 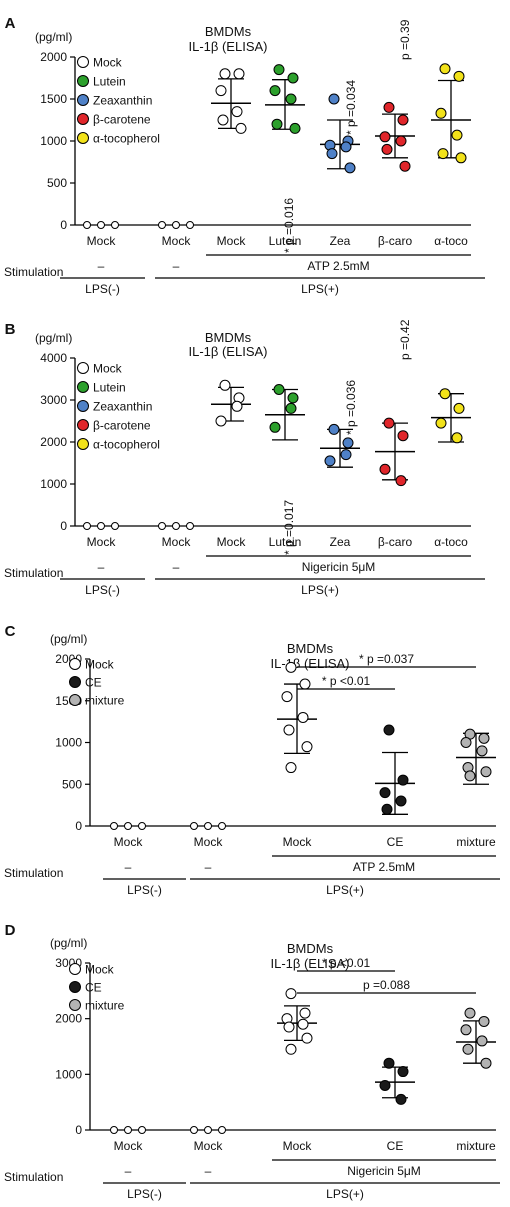 What do you see at coordinates (33, 873) in the screenshot?
I see `stimulation-label: Stimulation` at bounding box center [33, 873].